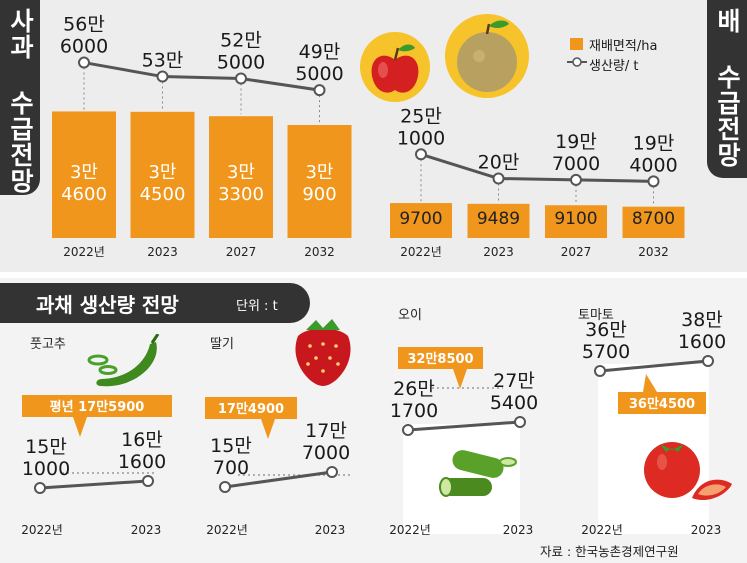 The height and width of the screenshot is (563, 747). I want to click on pepper-x-tick: 2022년, so click(42, 530).